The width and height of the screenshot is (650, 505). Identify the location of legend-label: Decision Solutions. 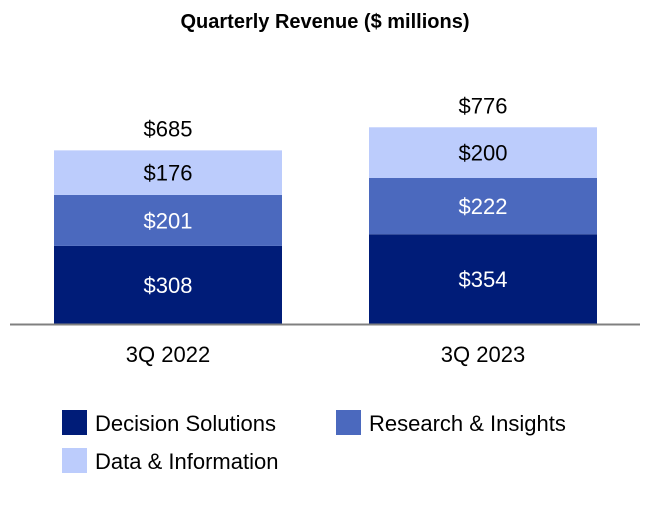
(185, 423).